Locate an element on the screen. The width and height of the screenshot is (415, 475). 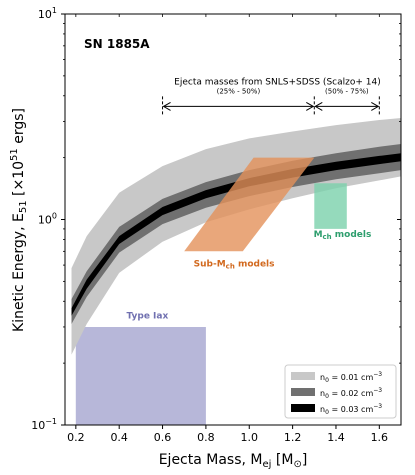
x-tick-label-1: 0.4 is located at coordinates (119, 437).